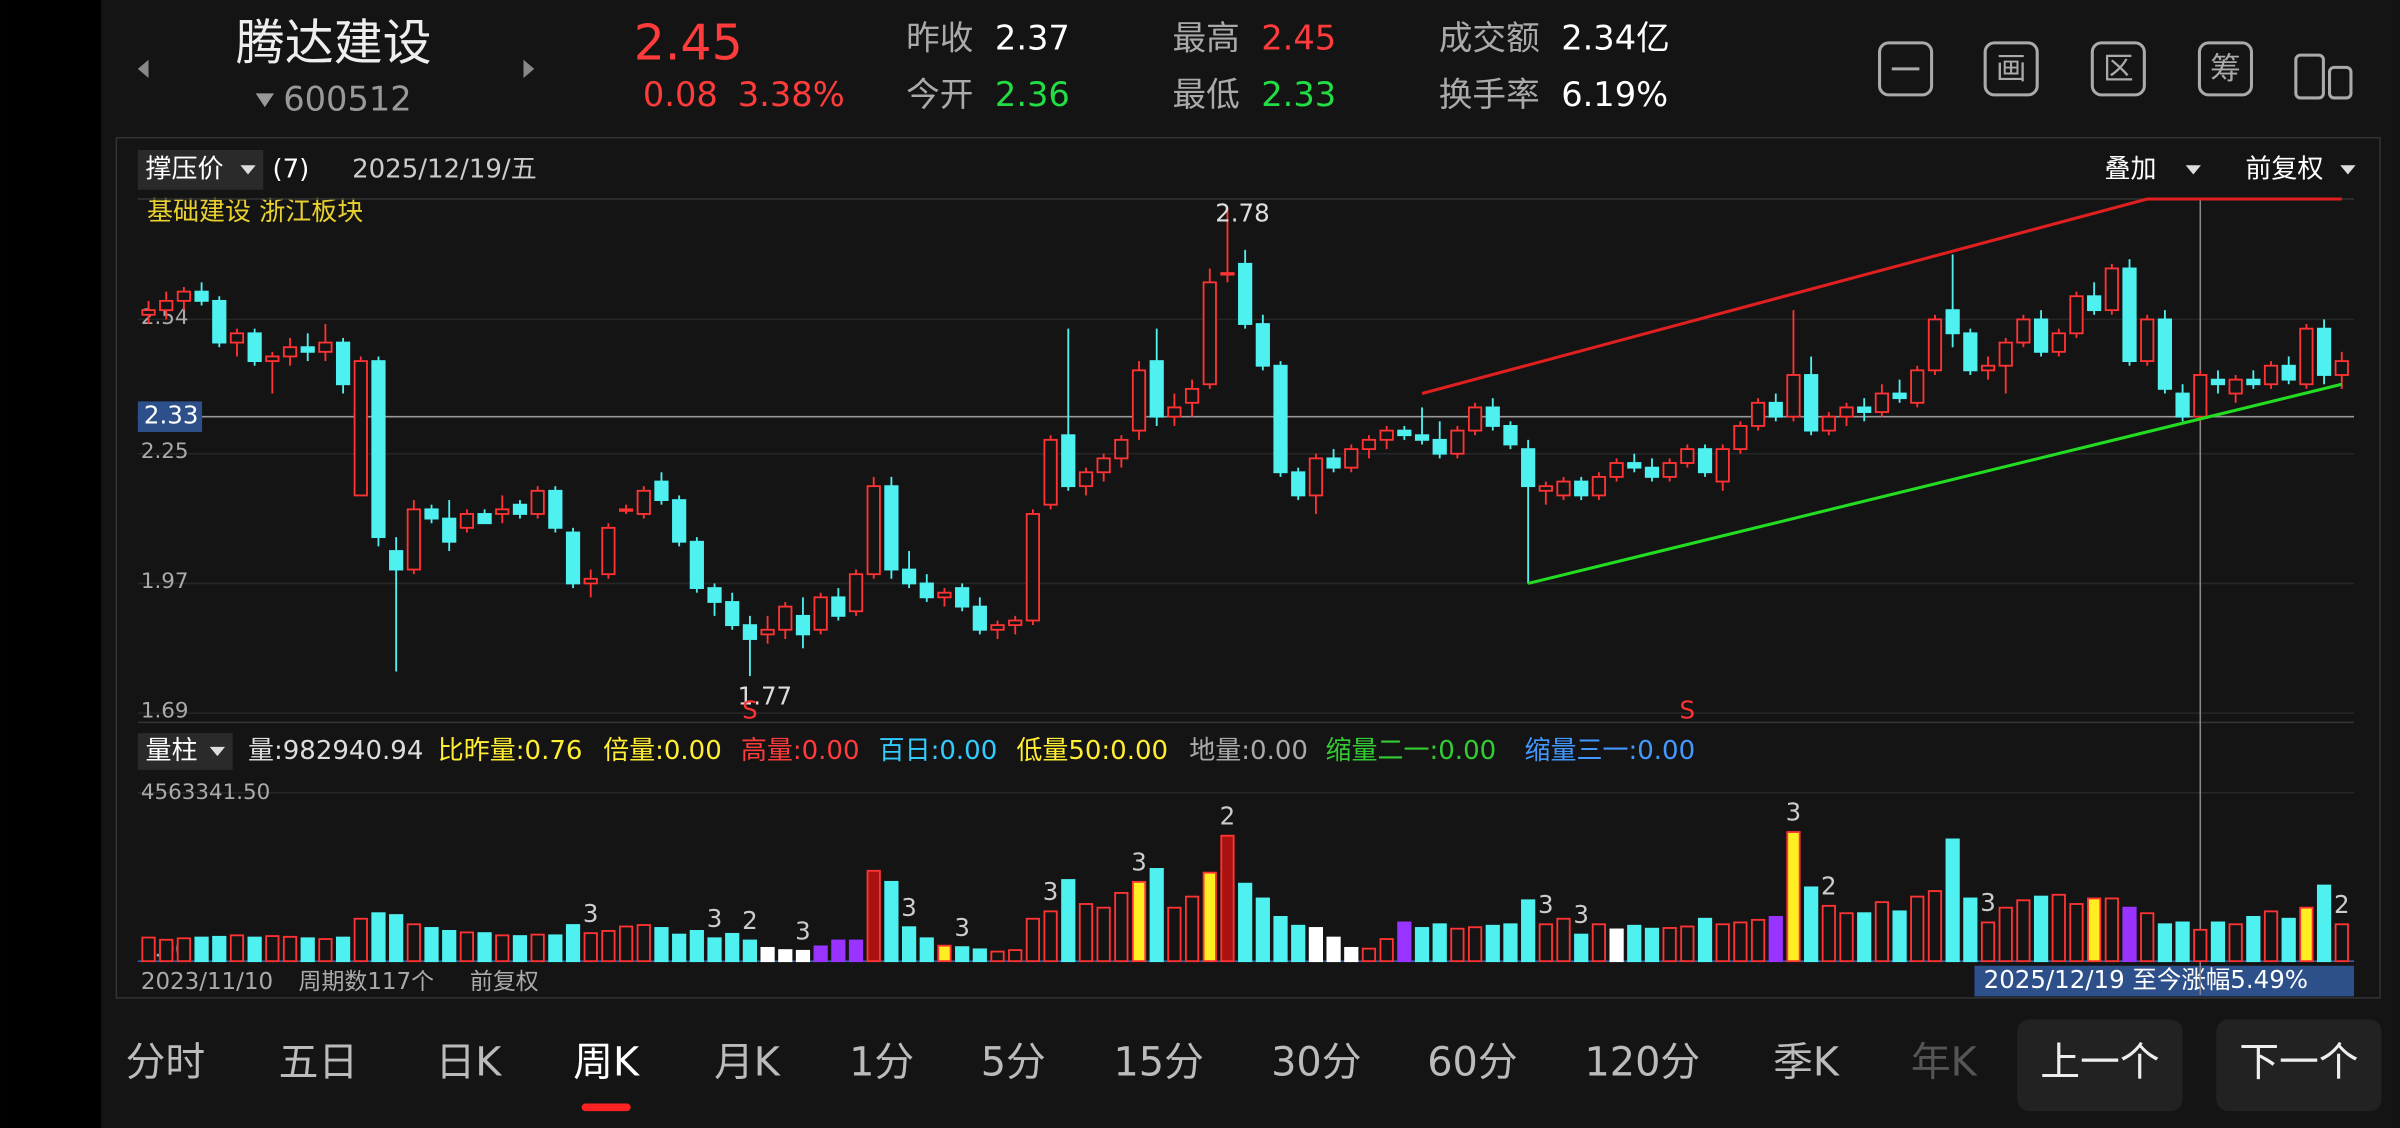 The width and height of the screenshot is (2400, 1128). Describe the element at coordinates (319, 1063) in the screenshot. I see `tab: 五日` at that location.